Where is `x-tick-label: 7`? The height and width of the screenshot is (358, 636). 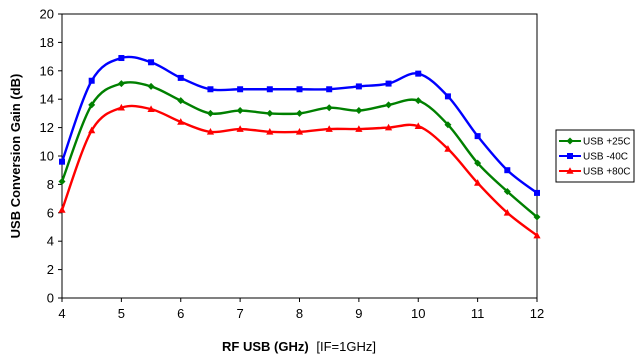 x-tick-label: 7 is located at coordinates (240, 313).